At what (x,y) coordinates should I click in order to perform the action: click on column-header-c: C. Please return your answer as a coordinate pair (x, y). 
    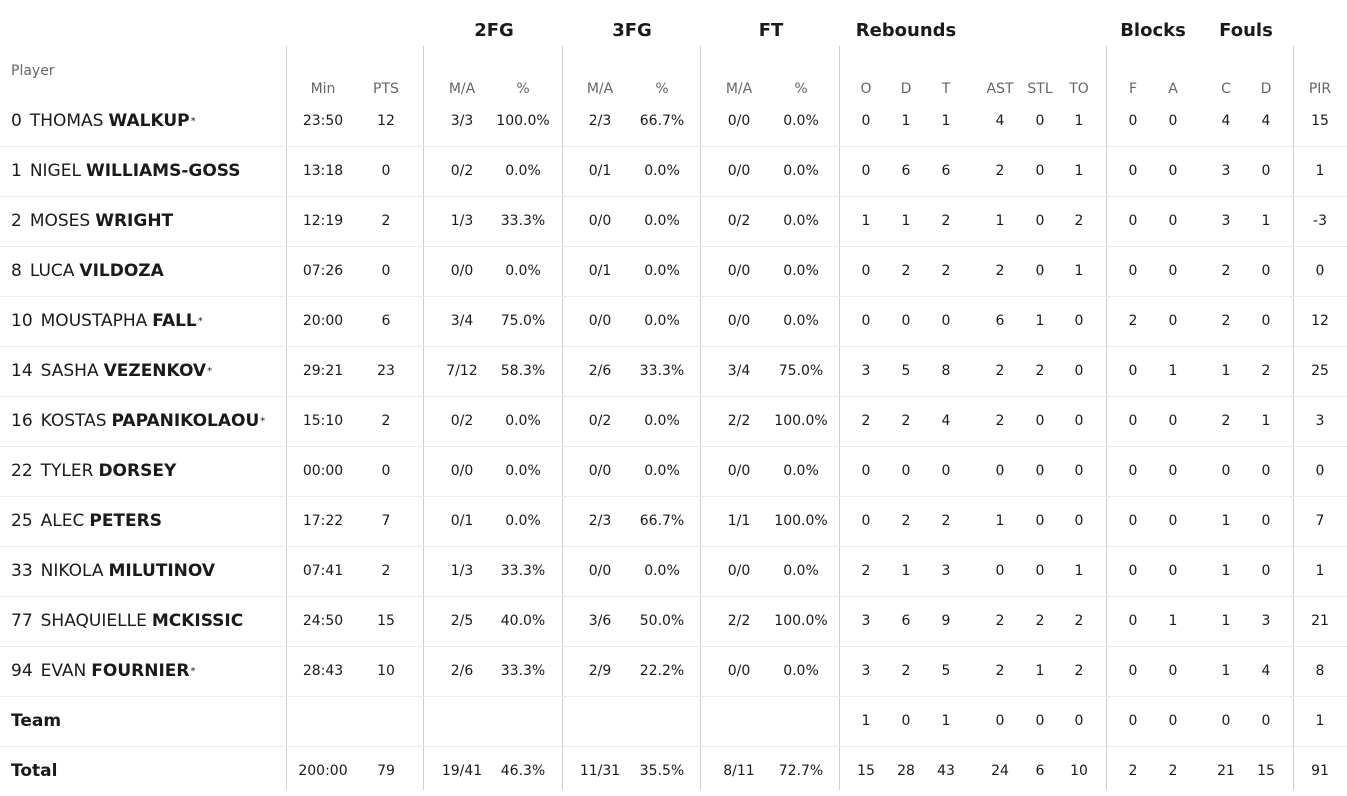
    Looking at the image, I should click on (1226, 89).